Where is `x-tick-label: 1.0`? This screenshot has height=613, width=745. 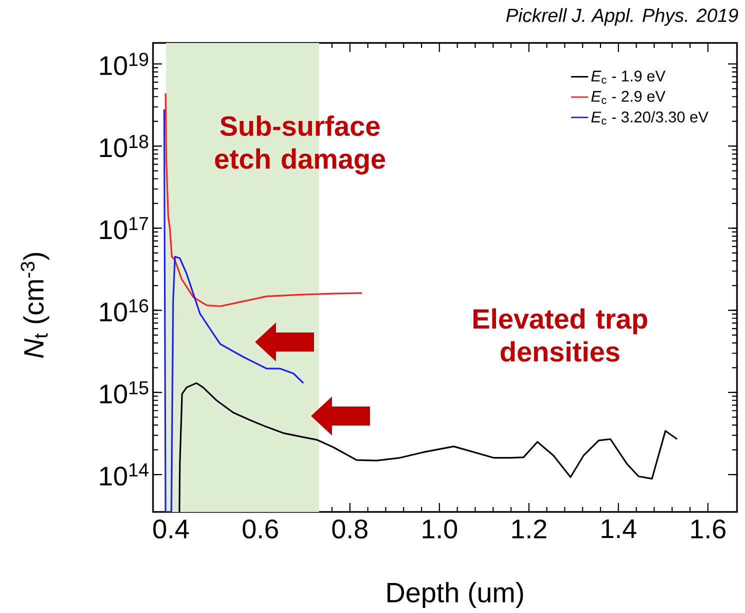
x-tick-label: 1.0 is located at coordinates (440, 529).